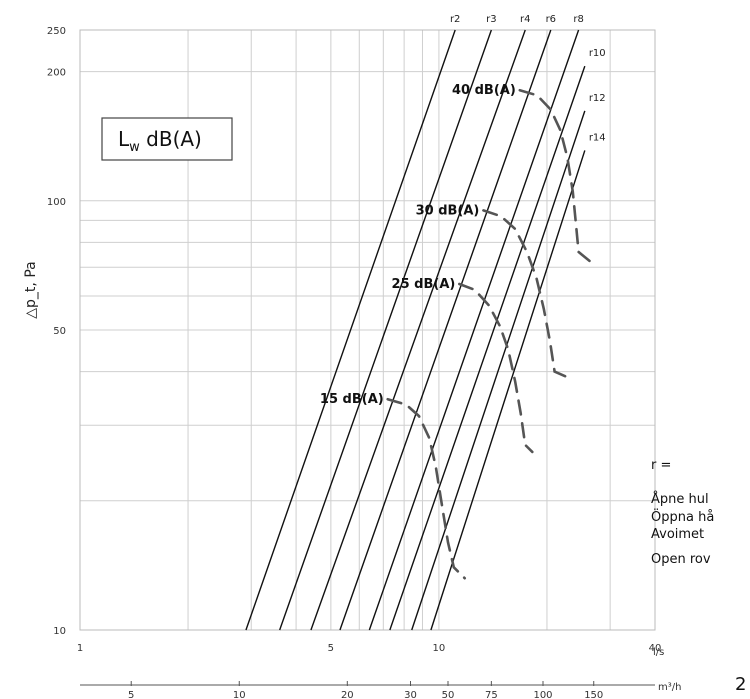  Describe the element at coordinates (59, 631) in the screenshot. I see `y-tick-label: 10` at that location.